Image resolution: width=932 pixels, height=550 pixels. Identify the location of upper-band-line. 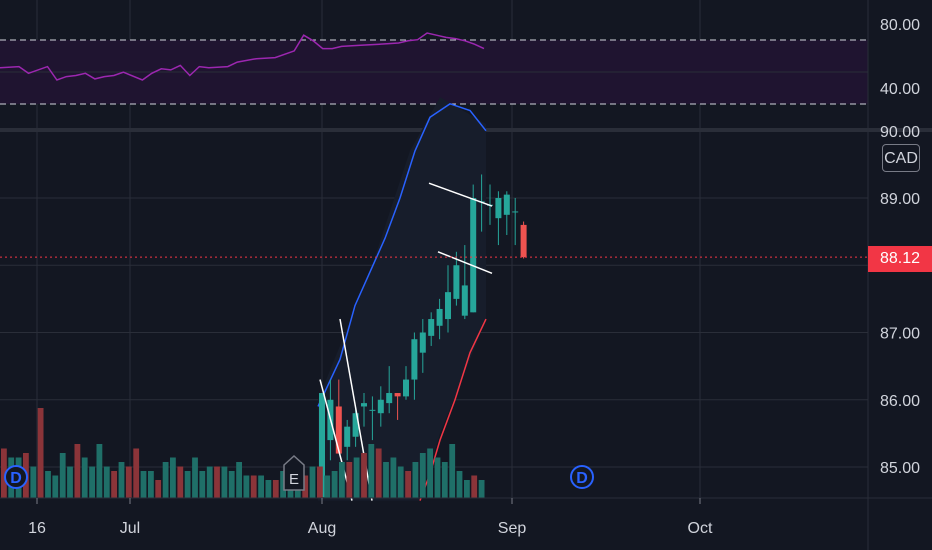
(402, 255).